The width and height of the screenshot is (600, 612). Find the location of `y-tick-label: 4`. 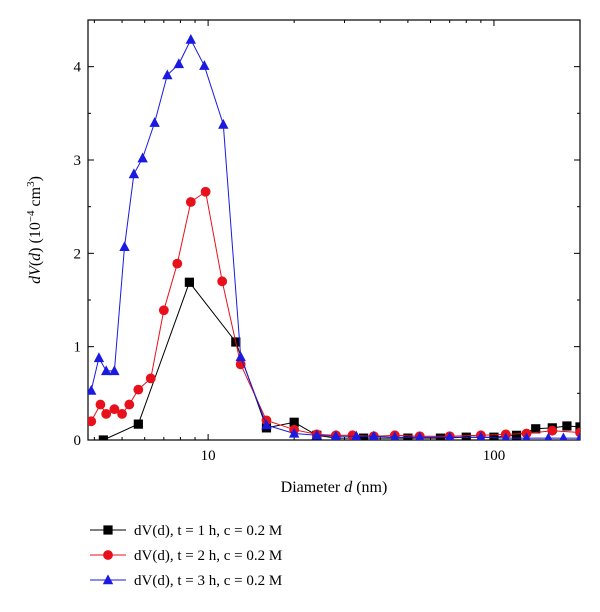

y-tick-label: 4 is located at coordinates (78, 68).